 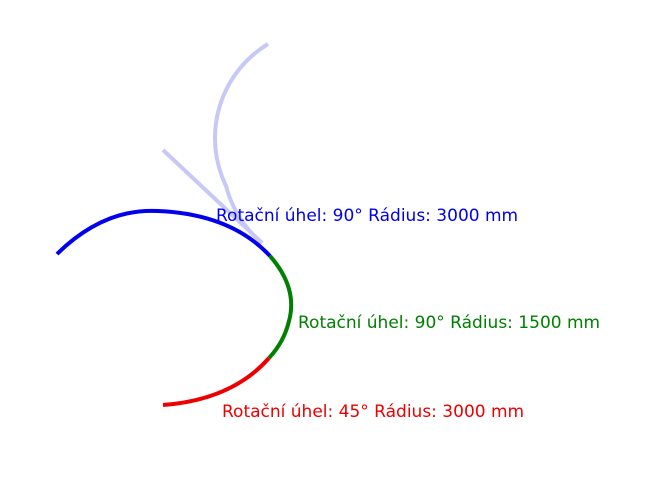 What do you see at coordinates (212, 196) in the screenshot?
I see `ghost-line-preview-diagonal` at bounding box center [212, 196].